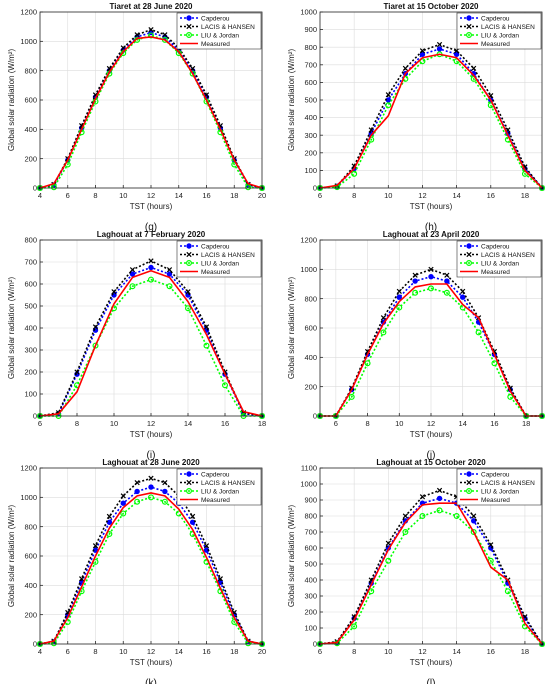  Describe the element at coordinates (469, 482) in the screenshot. I see `legend-marker-lacis` at that location.